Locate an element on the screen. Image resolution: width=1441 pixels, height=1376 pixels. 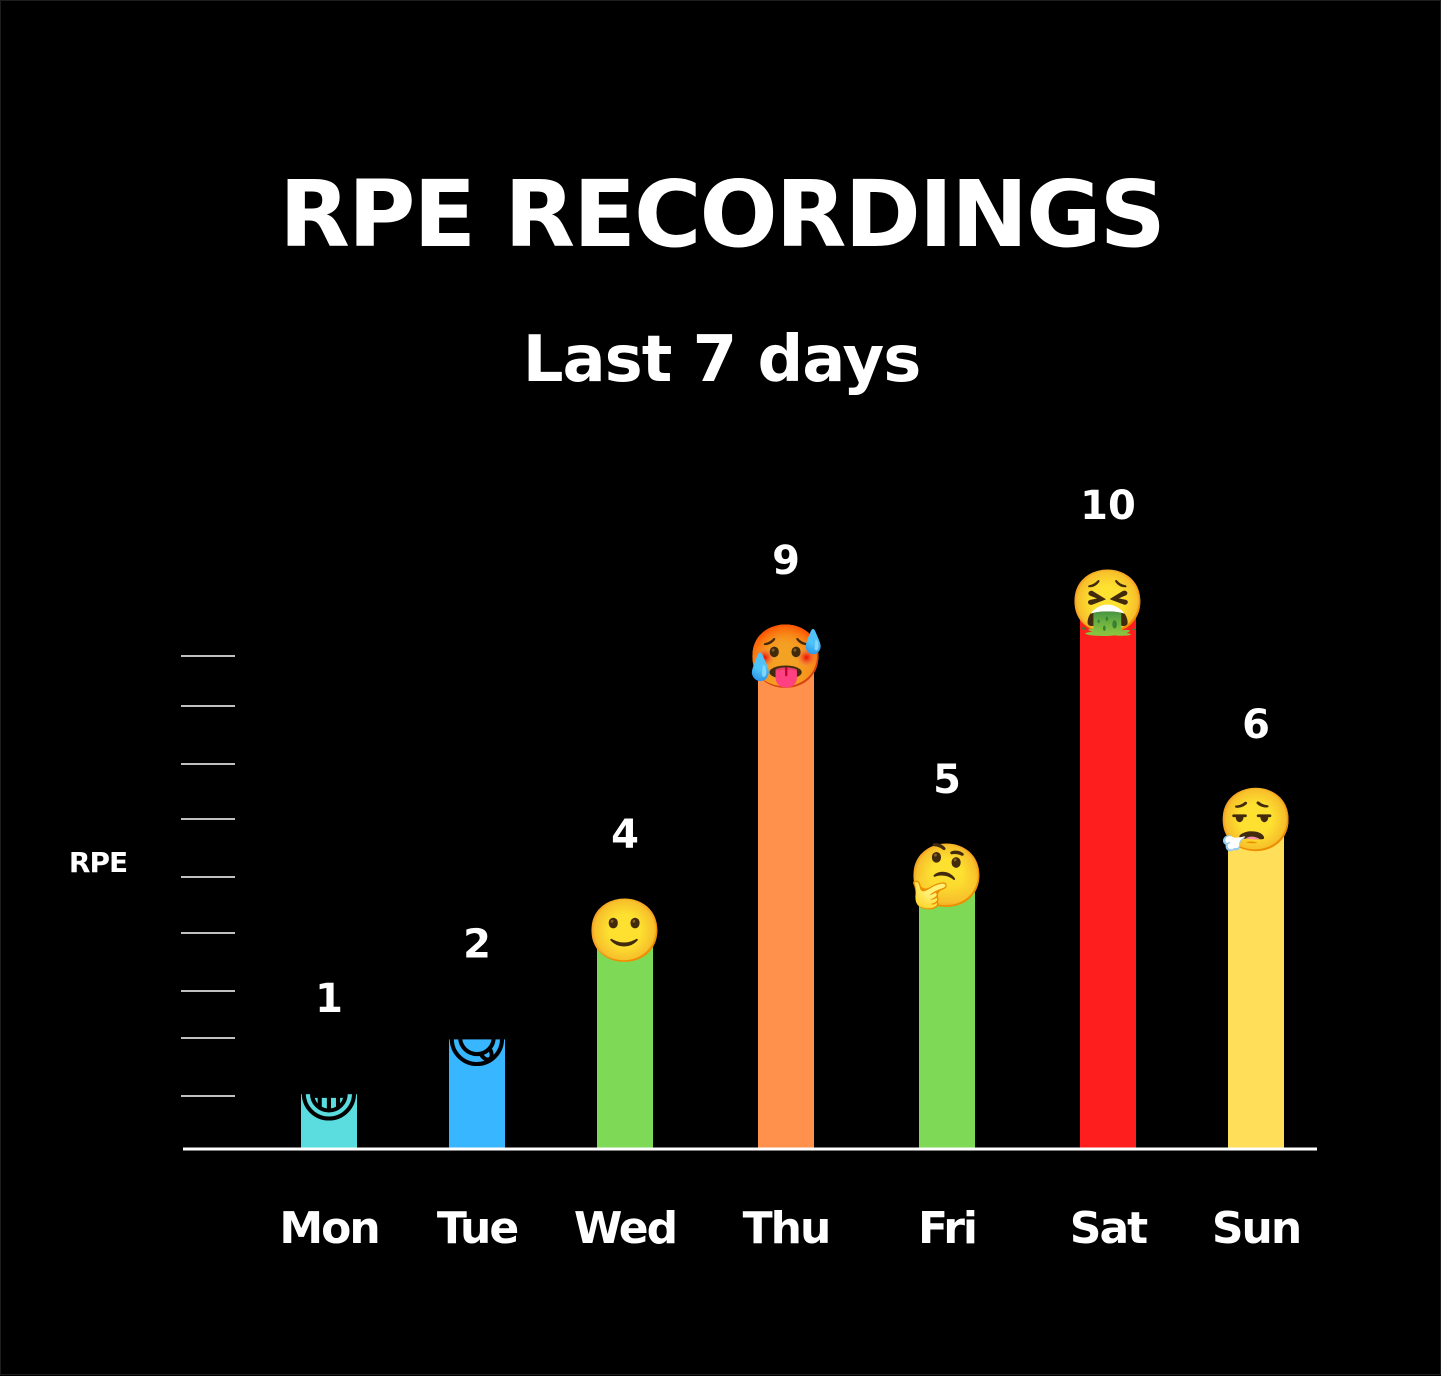
bar-sun is located at coordinates (1256, 984).